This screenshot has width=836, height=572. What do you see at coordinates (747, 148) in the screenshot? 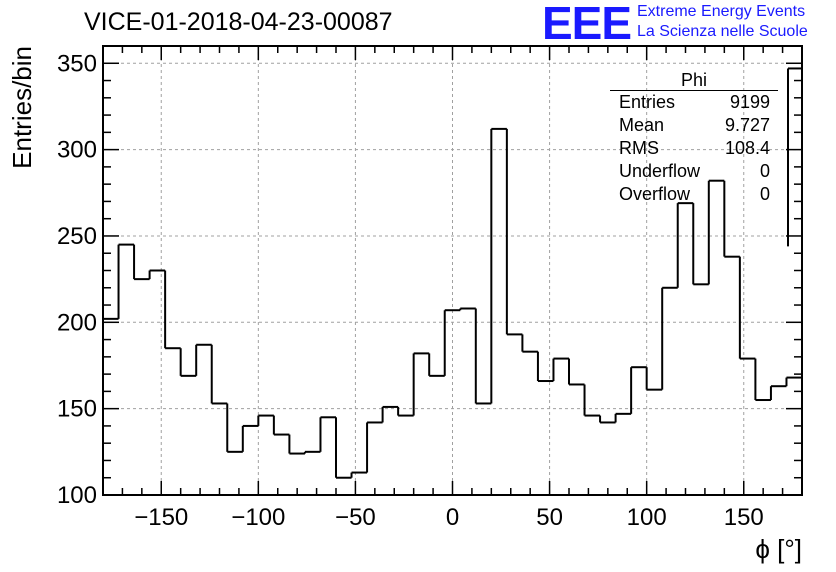
I see `stats-value: 108.4` at bounding box center [747, 148].